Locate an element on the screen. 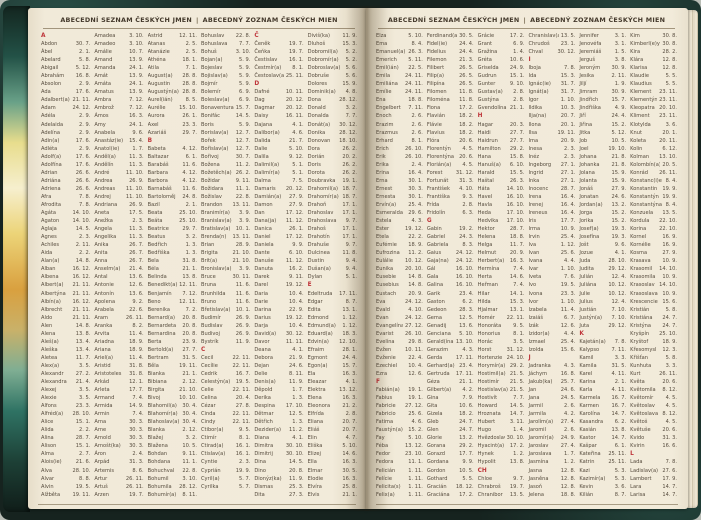  name-label: Čestoslav(a) is located at coordinates (269, 76).